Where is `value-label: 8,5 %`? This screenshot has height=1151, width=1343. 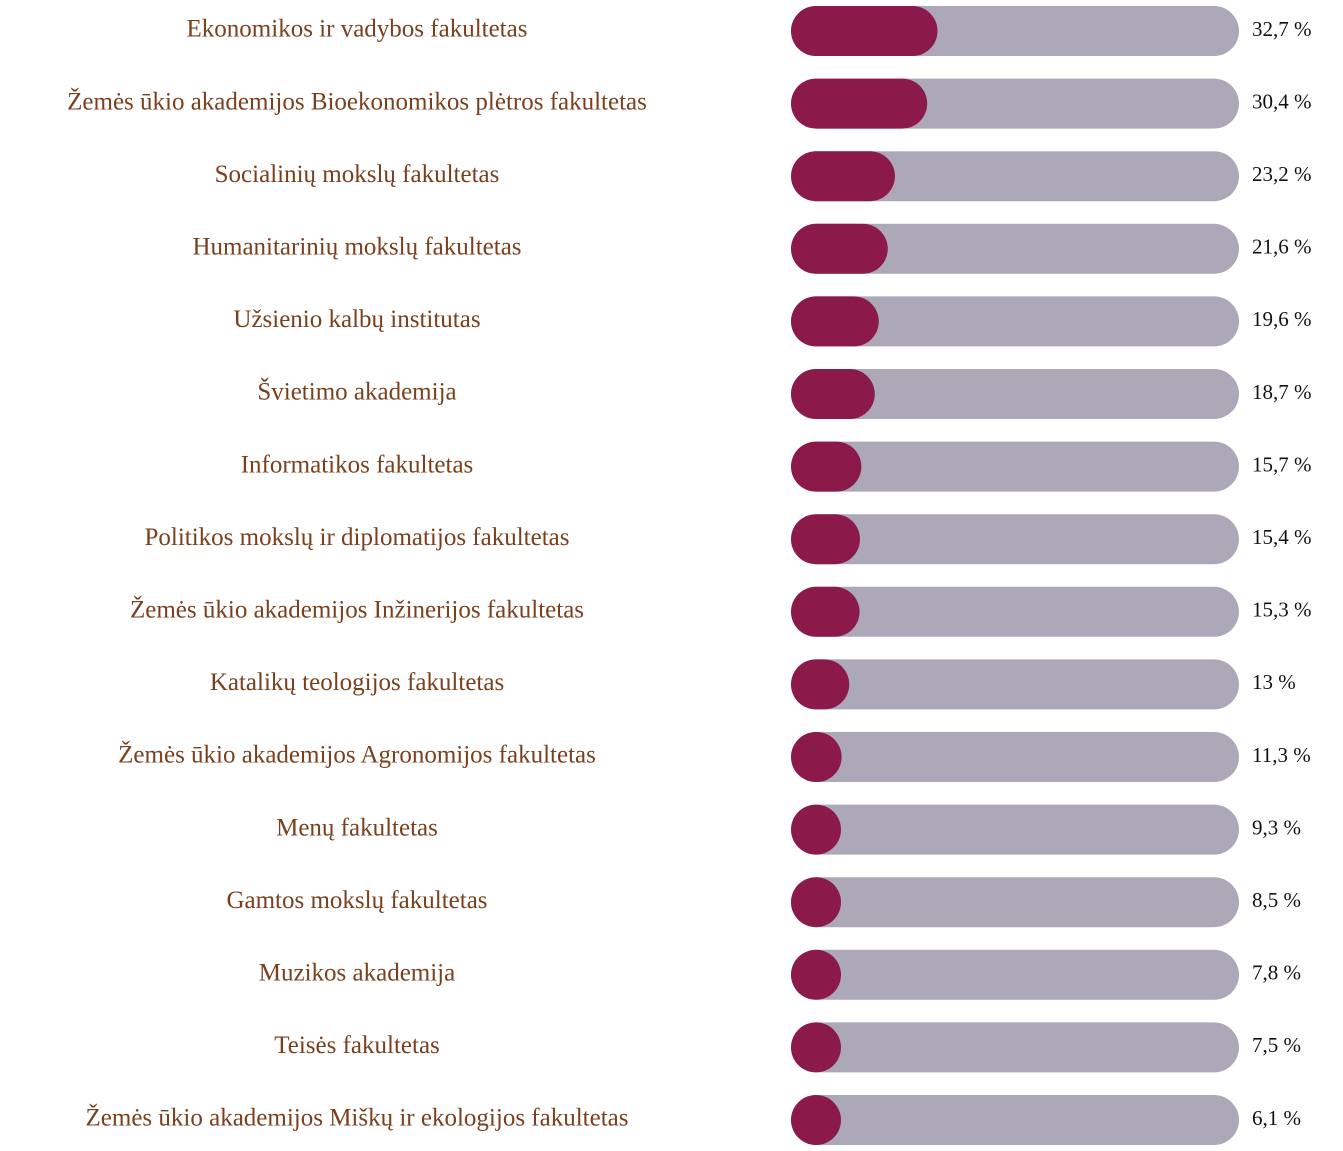
value-label: 8,5 % is located at coordinates (1276, 900).